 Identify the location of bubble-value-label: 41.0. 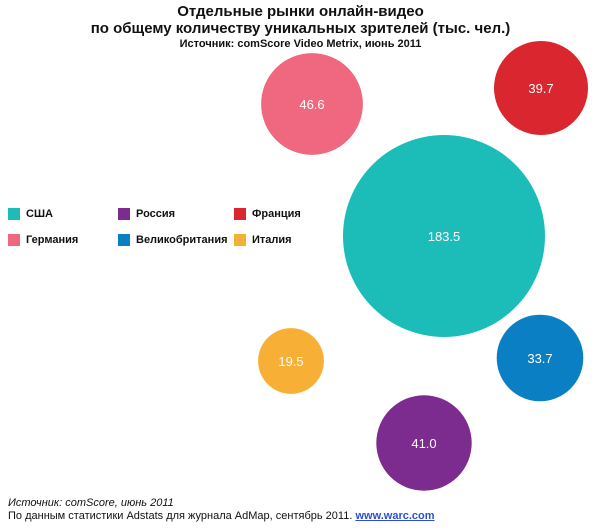
(423, 443).